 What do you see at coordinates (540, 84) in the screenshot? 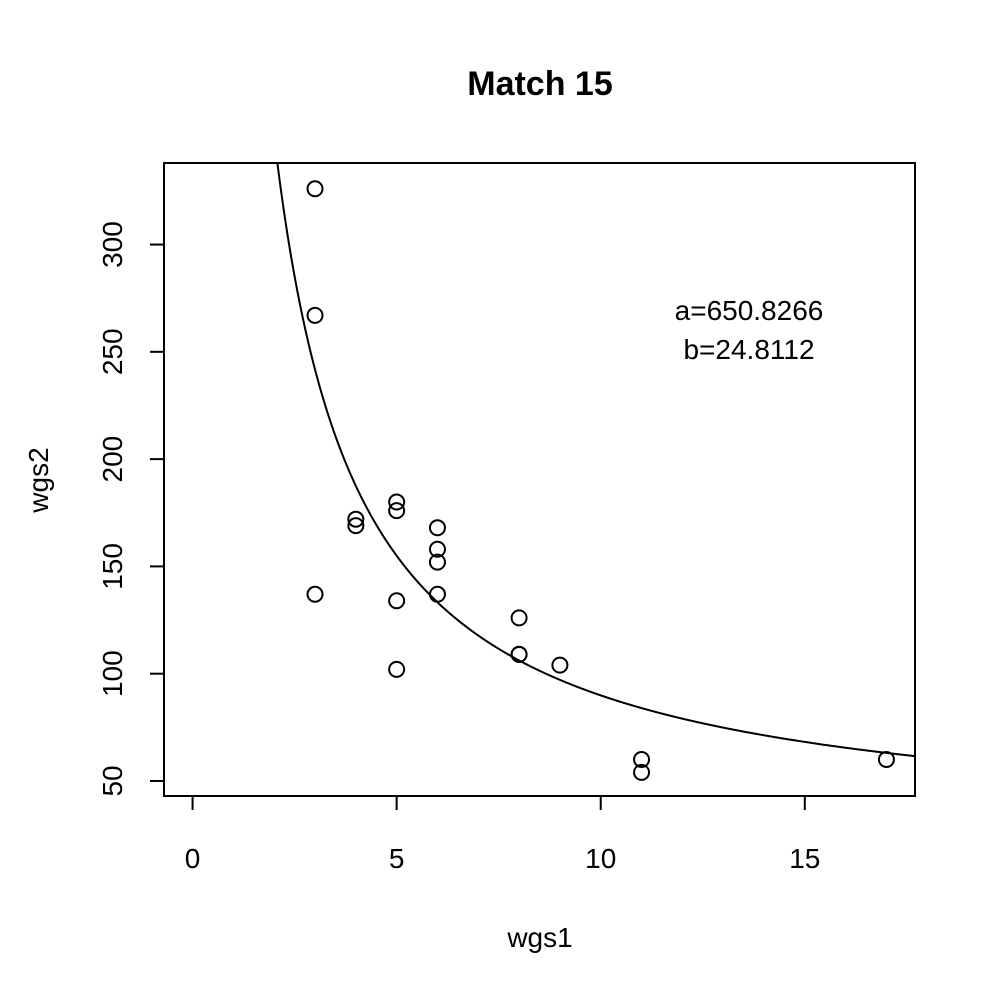
I see `chart-title: Match 15` at bounding box center [540, 84].